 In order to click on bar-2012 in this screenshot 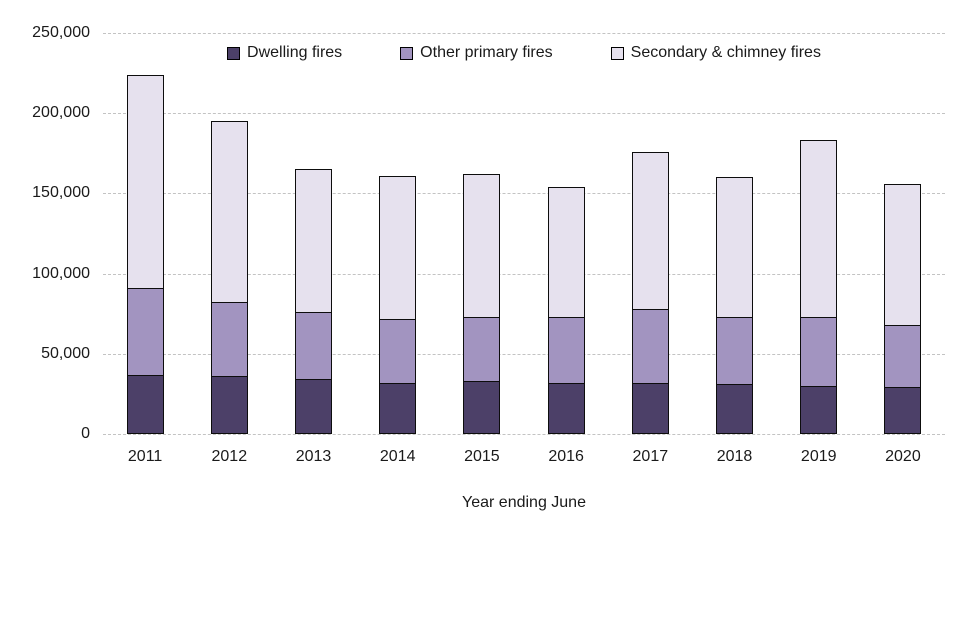, I will do `click(229, 277)`.